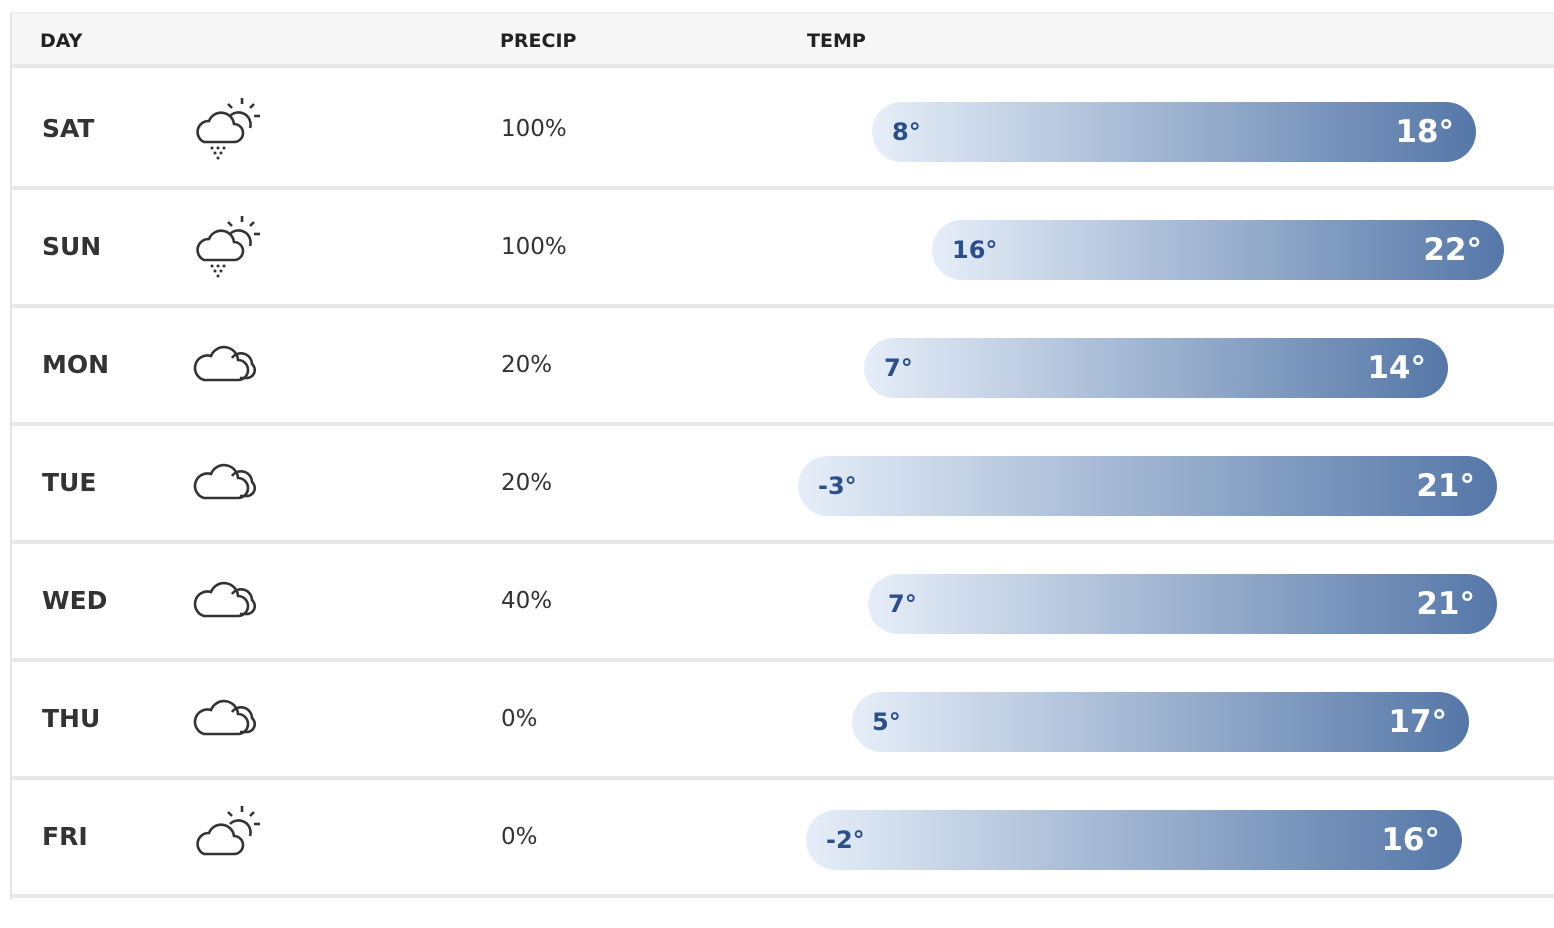  Describe the element at coordinates (1424, 132) in the screenshot. I see `temp-high: 18°` at that location.